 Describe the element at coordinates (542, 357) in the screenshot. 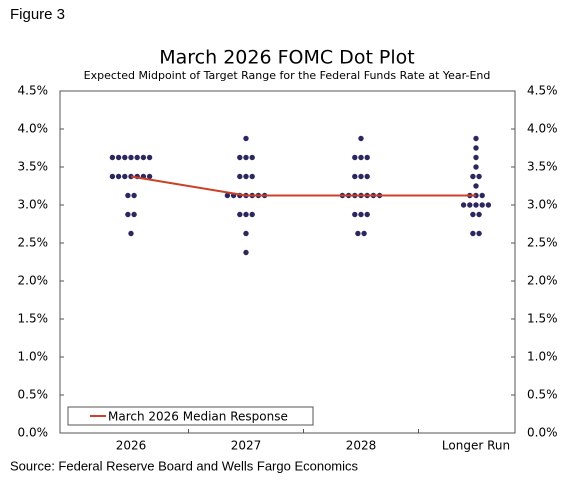

I see `y2-tick-label: 1.0%` at that location.